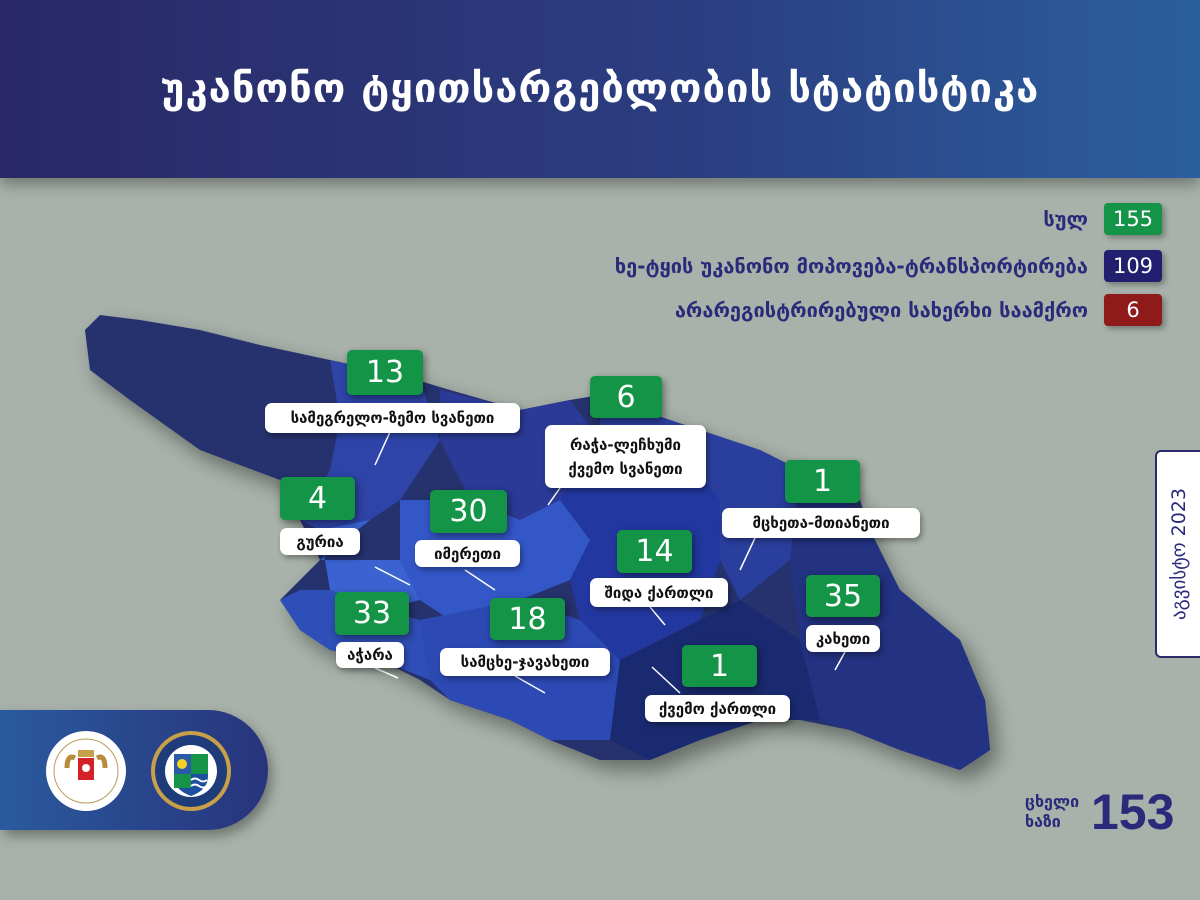  What do you see at coordinates (392, 418) in the screenshot?
I see `region-label-samegrelo: სამეგრელო-ზემო სვანეთი` at bounding box center [392, 418].